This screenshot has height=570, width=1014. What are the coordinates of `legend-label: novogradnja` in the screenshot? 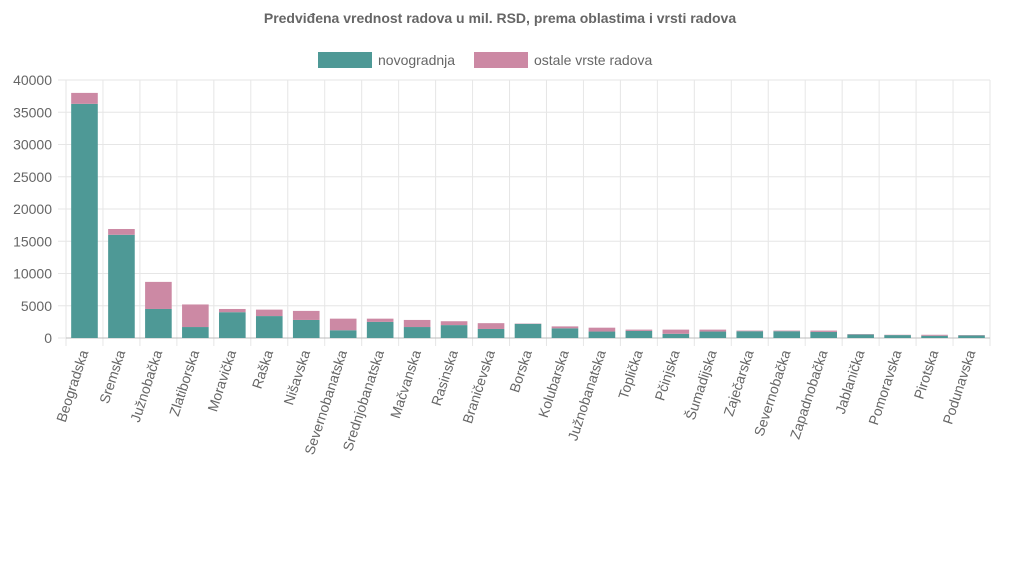 It's located at (416, 60).